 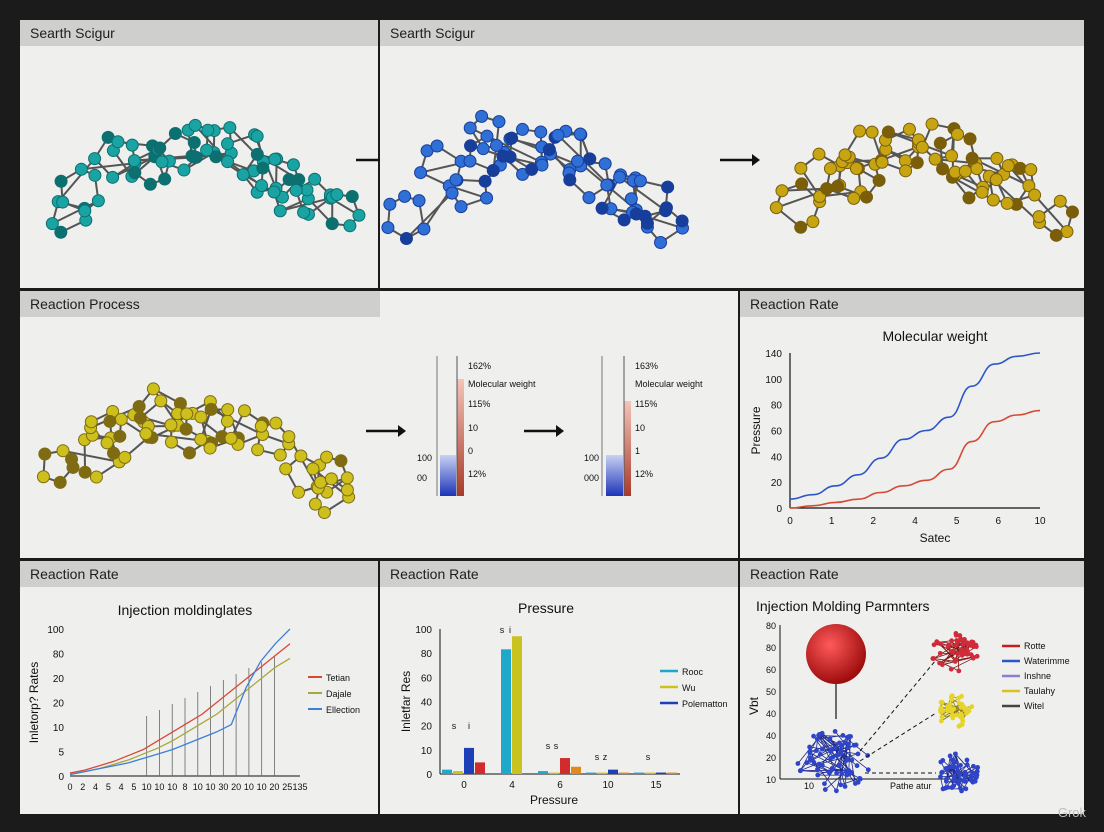 What do you see at coordinates (477, 474) in the screenshot?
I see `gauge-label: 12%` at bounding box center [477, 474].